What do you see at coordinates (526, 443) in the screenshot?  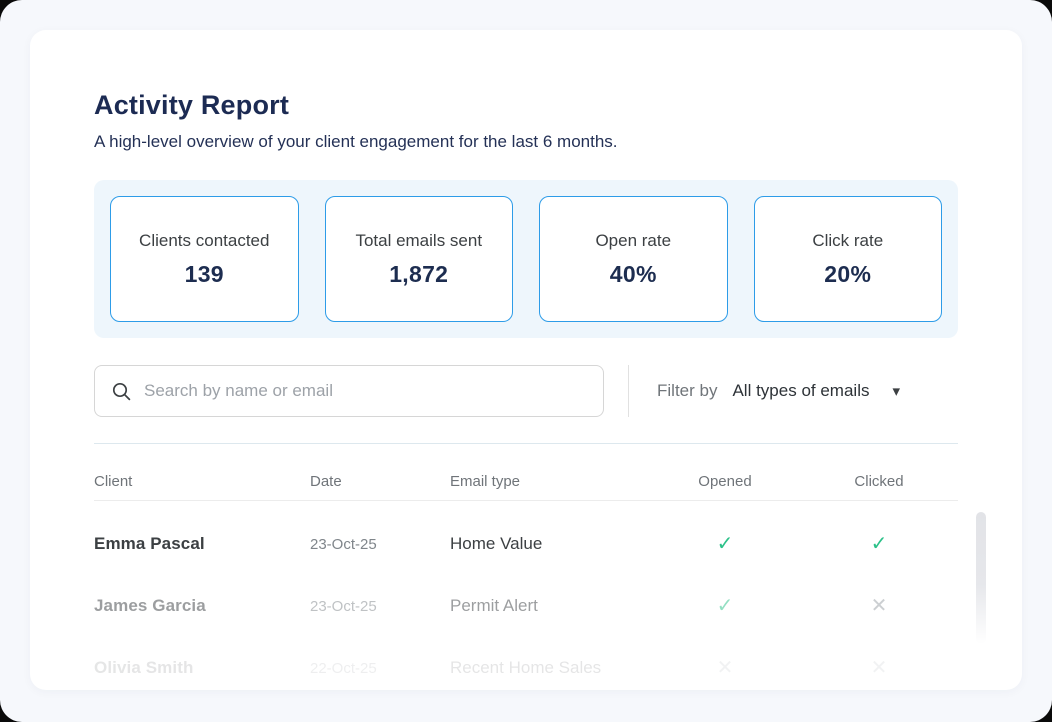 I see `section-divider` at bounding box center [526, 443].